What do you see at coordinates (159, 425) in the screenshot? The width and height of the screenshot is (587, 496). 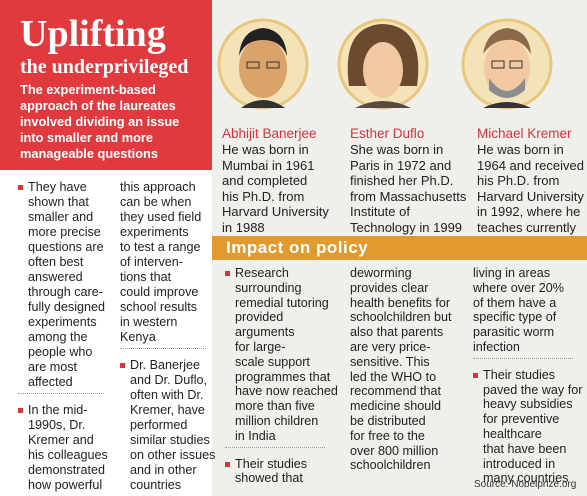 I see `text-line: performed` at bounding box center [159, 425].